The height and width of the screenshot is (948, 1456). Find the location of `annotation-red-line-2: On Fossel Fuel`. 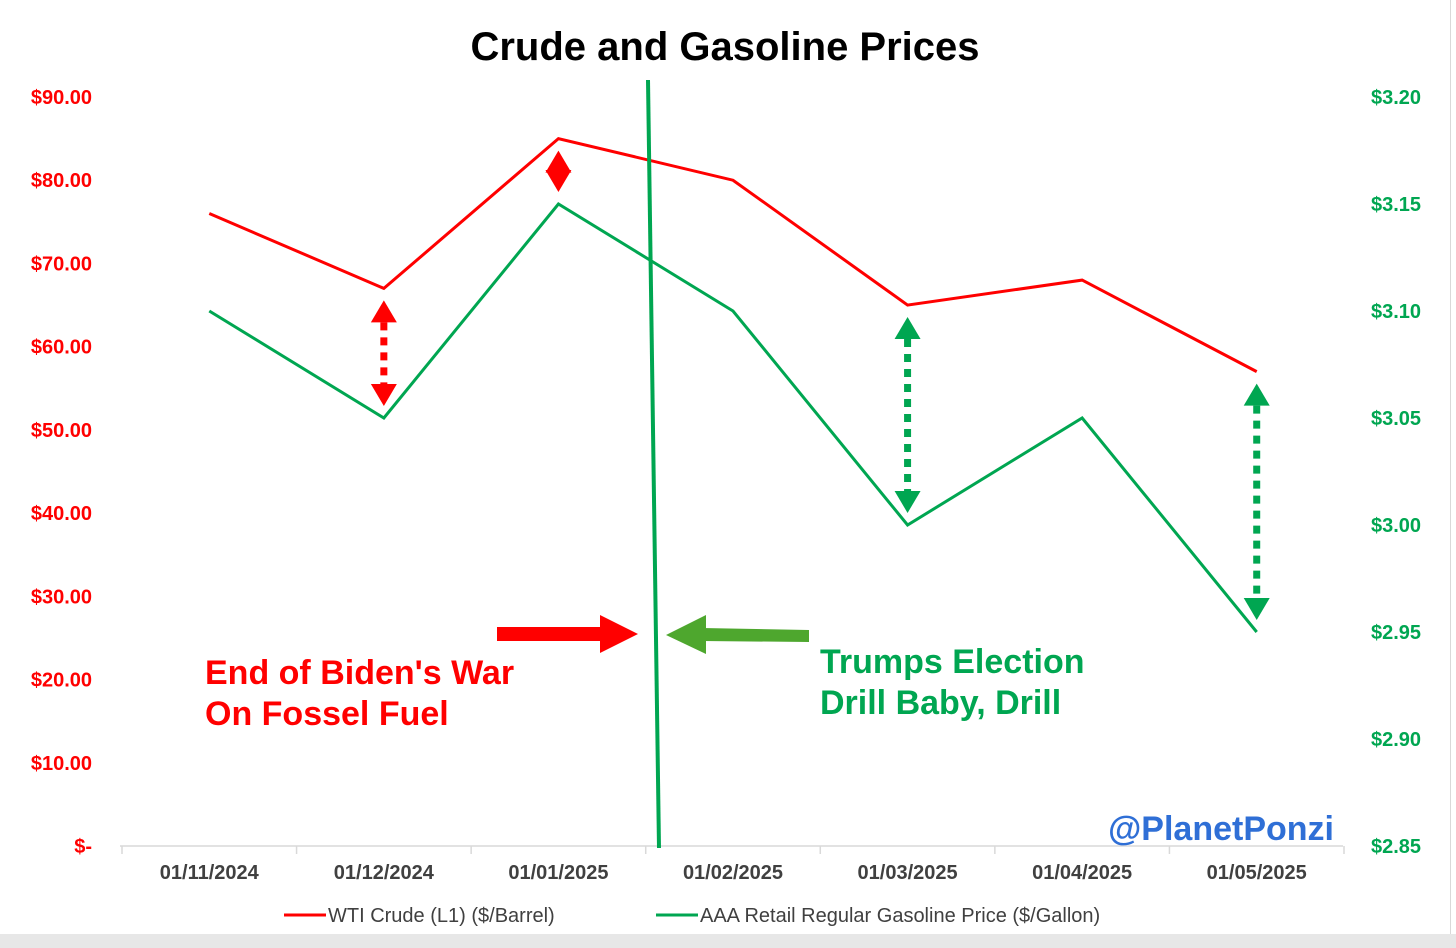

annotation-red-line-2: On Fossel Fuel is located at coordinates (327, 714).